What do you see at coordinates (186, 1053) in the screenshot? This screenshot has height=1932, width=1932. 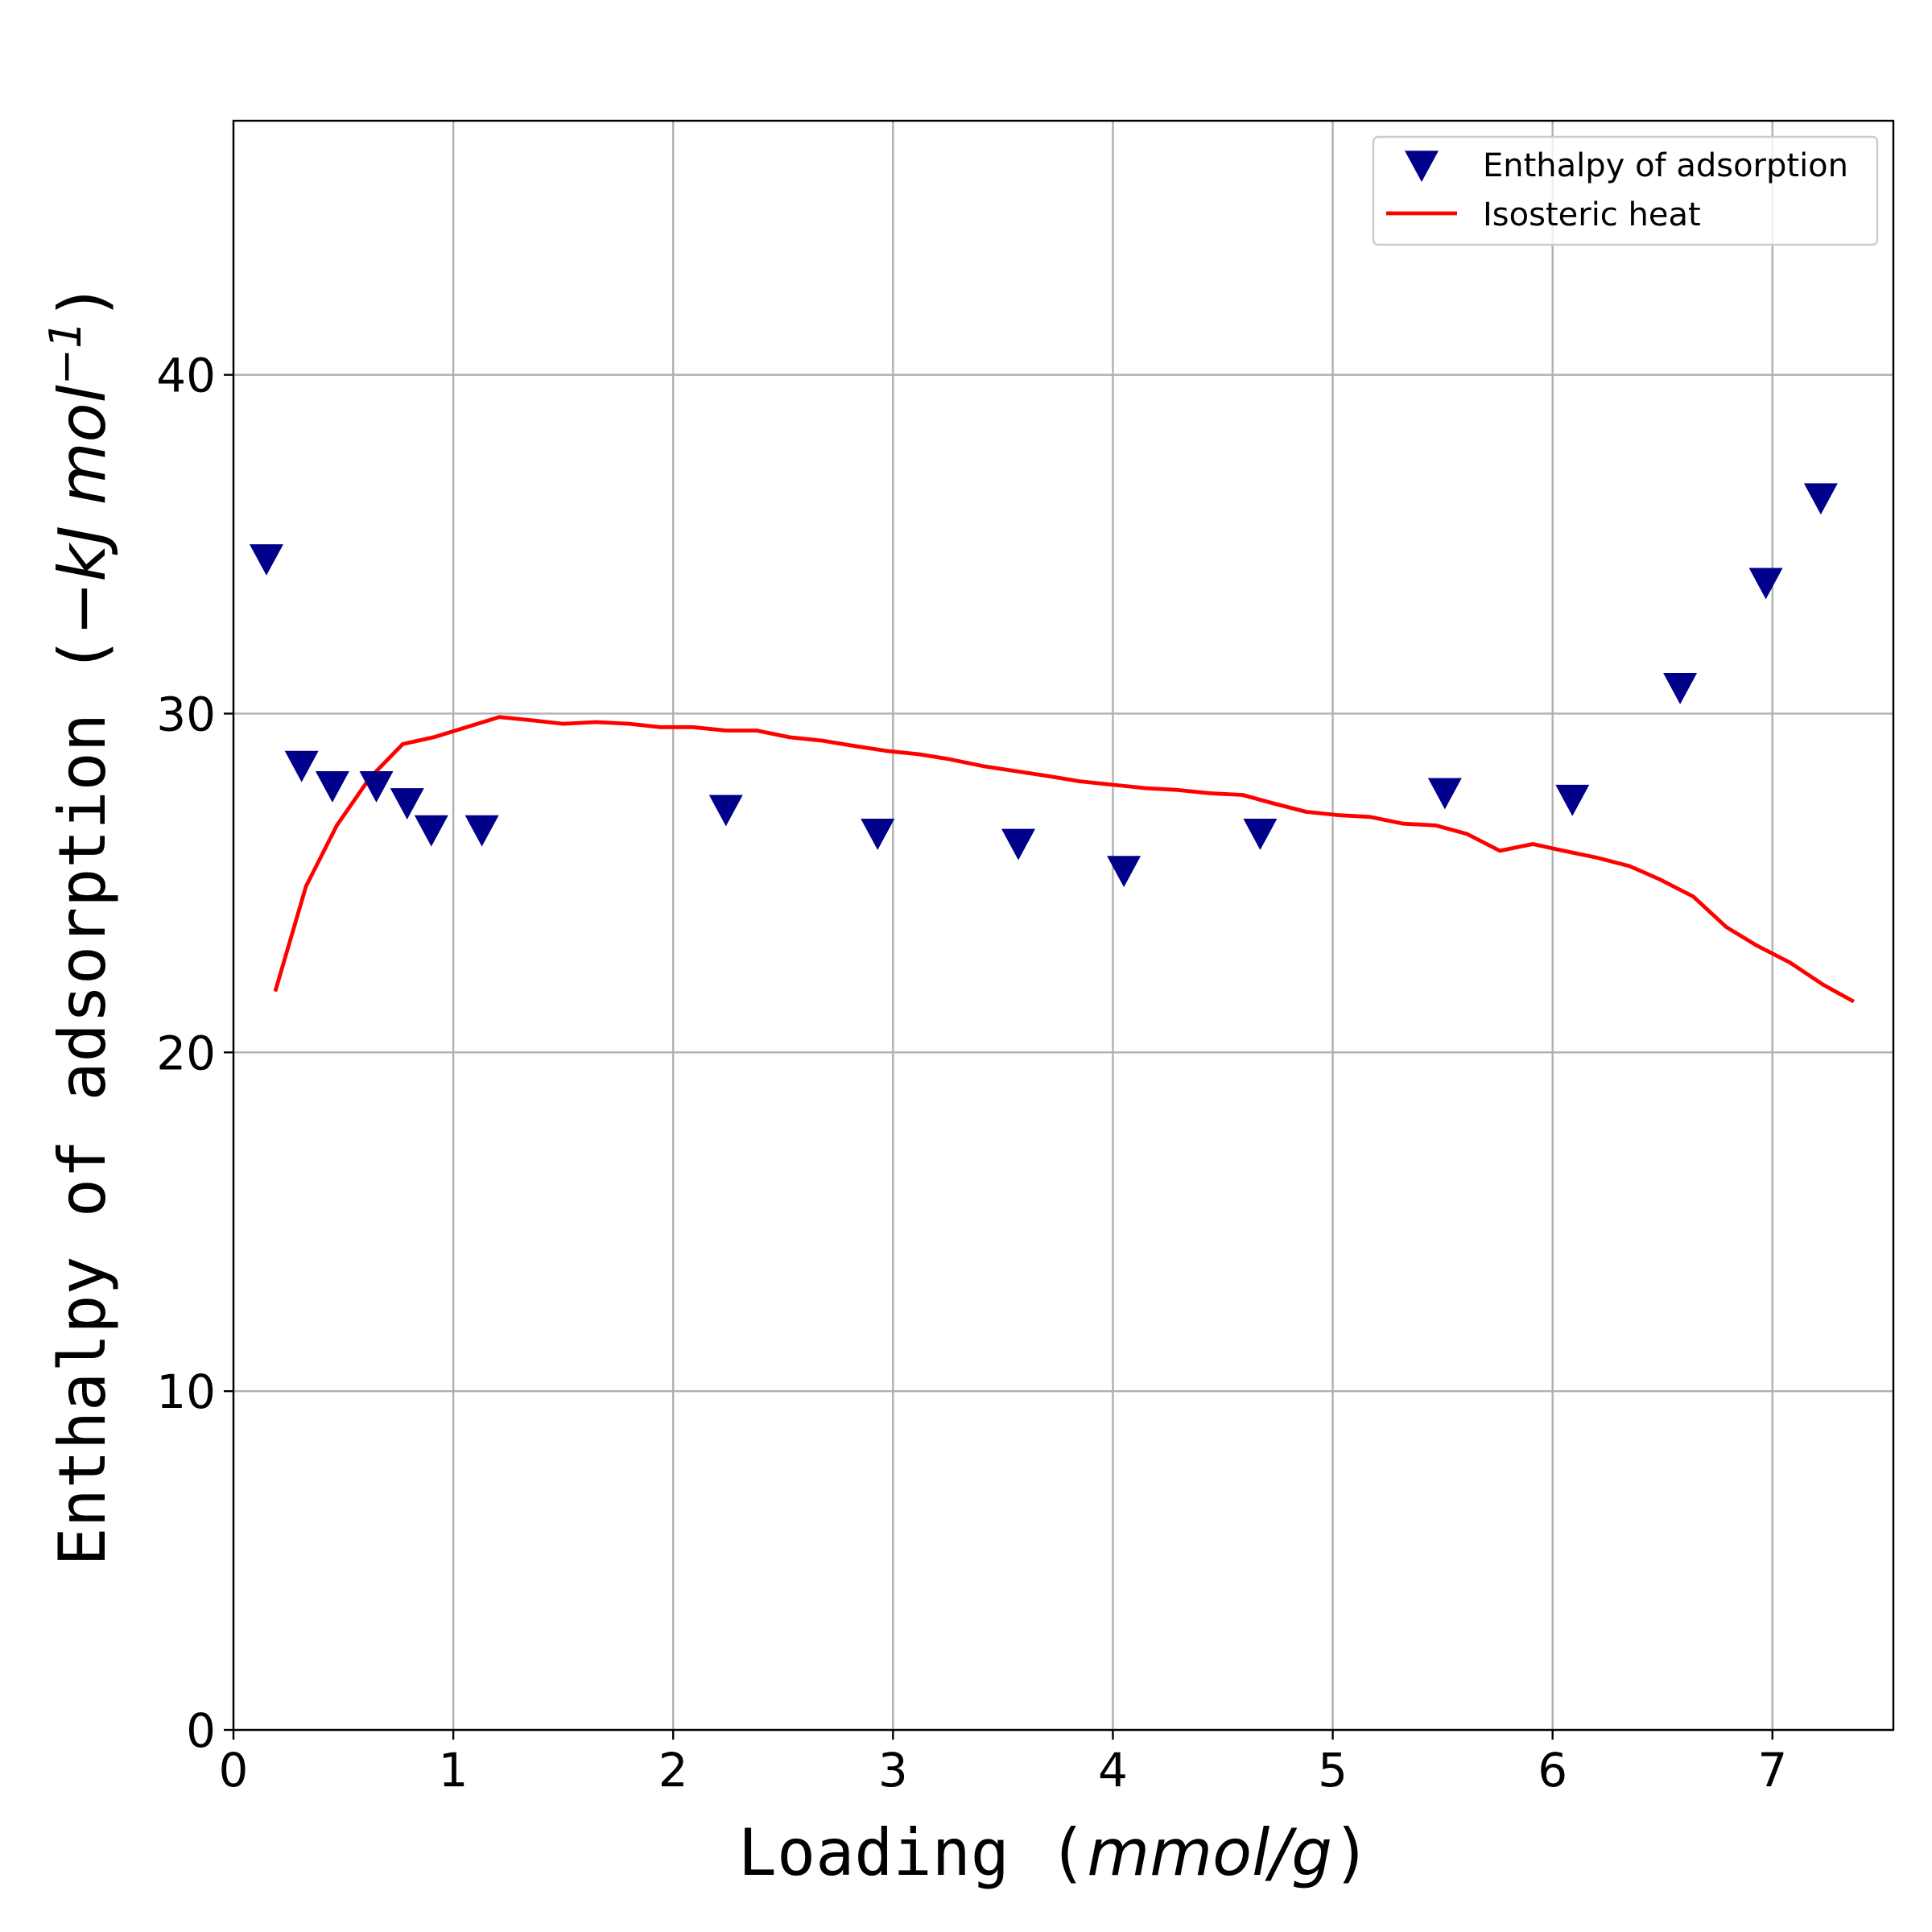 I see `y-tick-label: 20` at bounding box center [186, 1053].